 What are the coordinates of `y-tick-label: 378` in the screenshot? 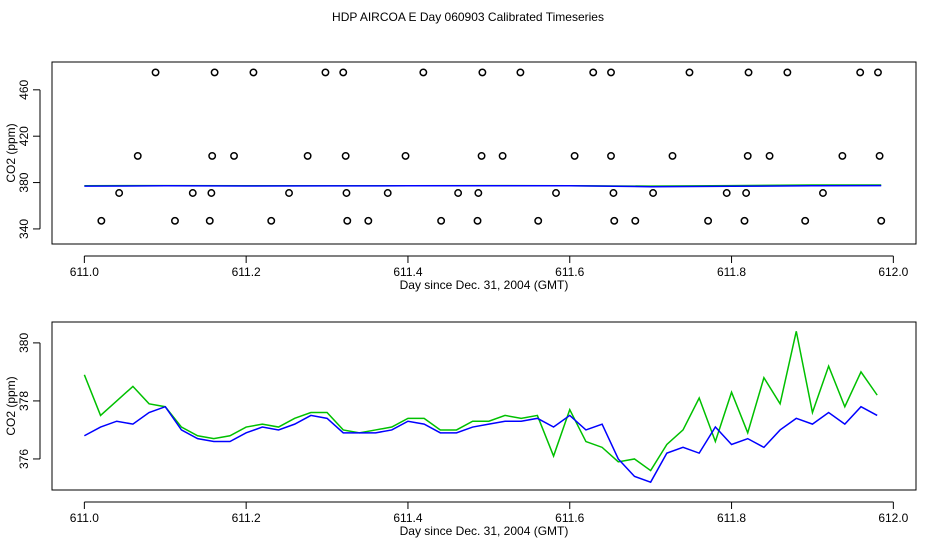 It's located at (24, 401).